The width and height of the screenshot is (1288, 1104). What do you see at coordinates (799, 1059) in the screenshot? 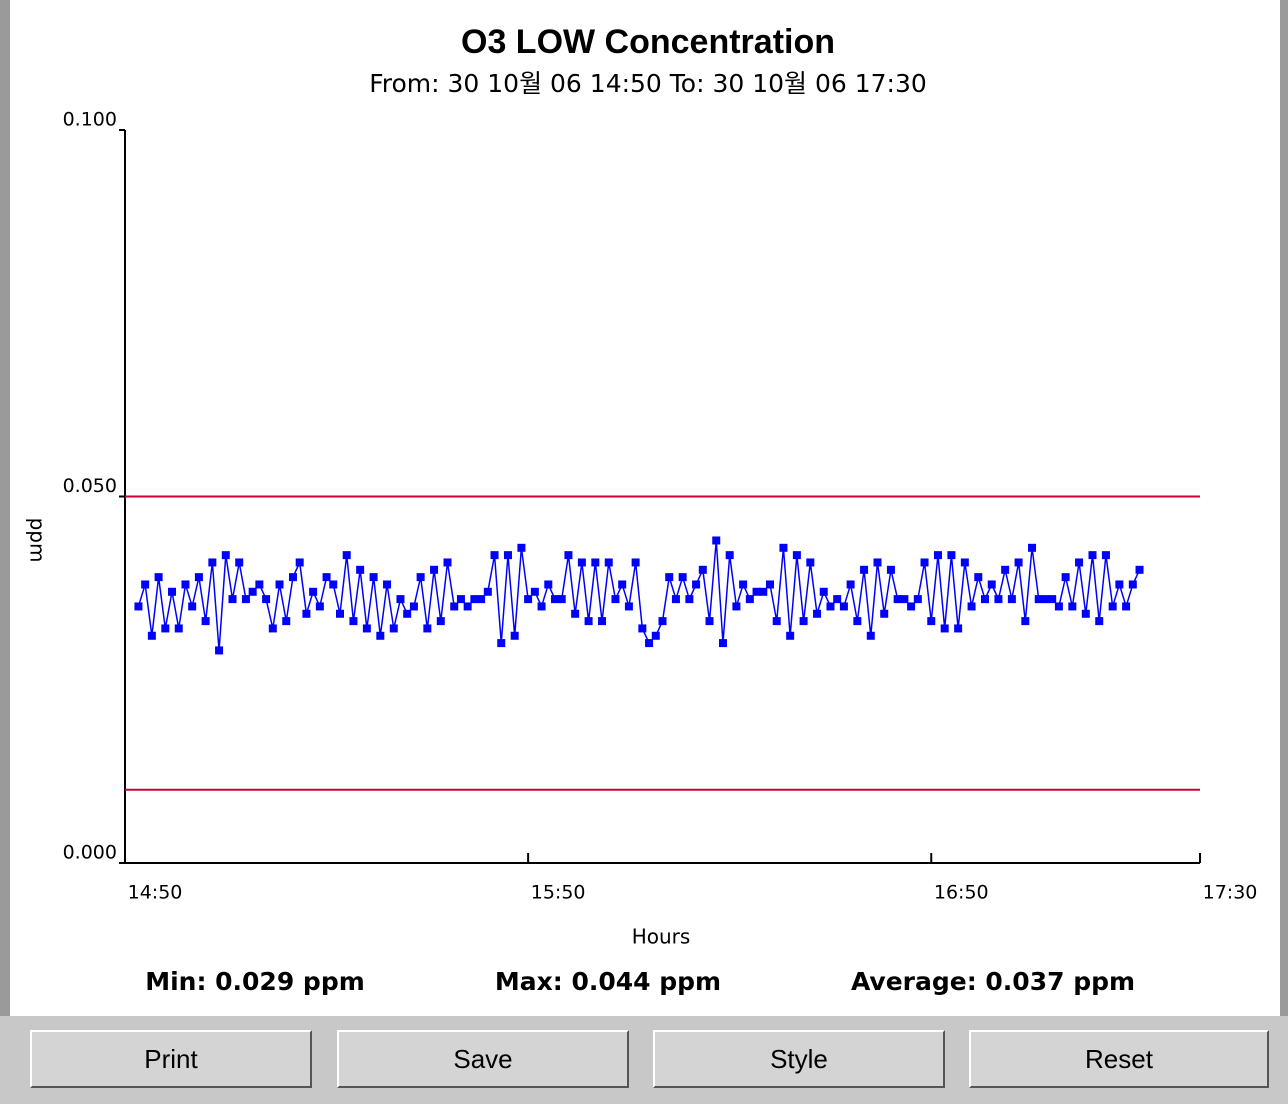
I see `style-button: Style` at bounding box center [799, 1059].